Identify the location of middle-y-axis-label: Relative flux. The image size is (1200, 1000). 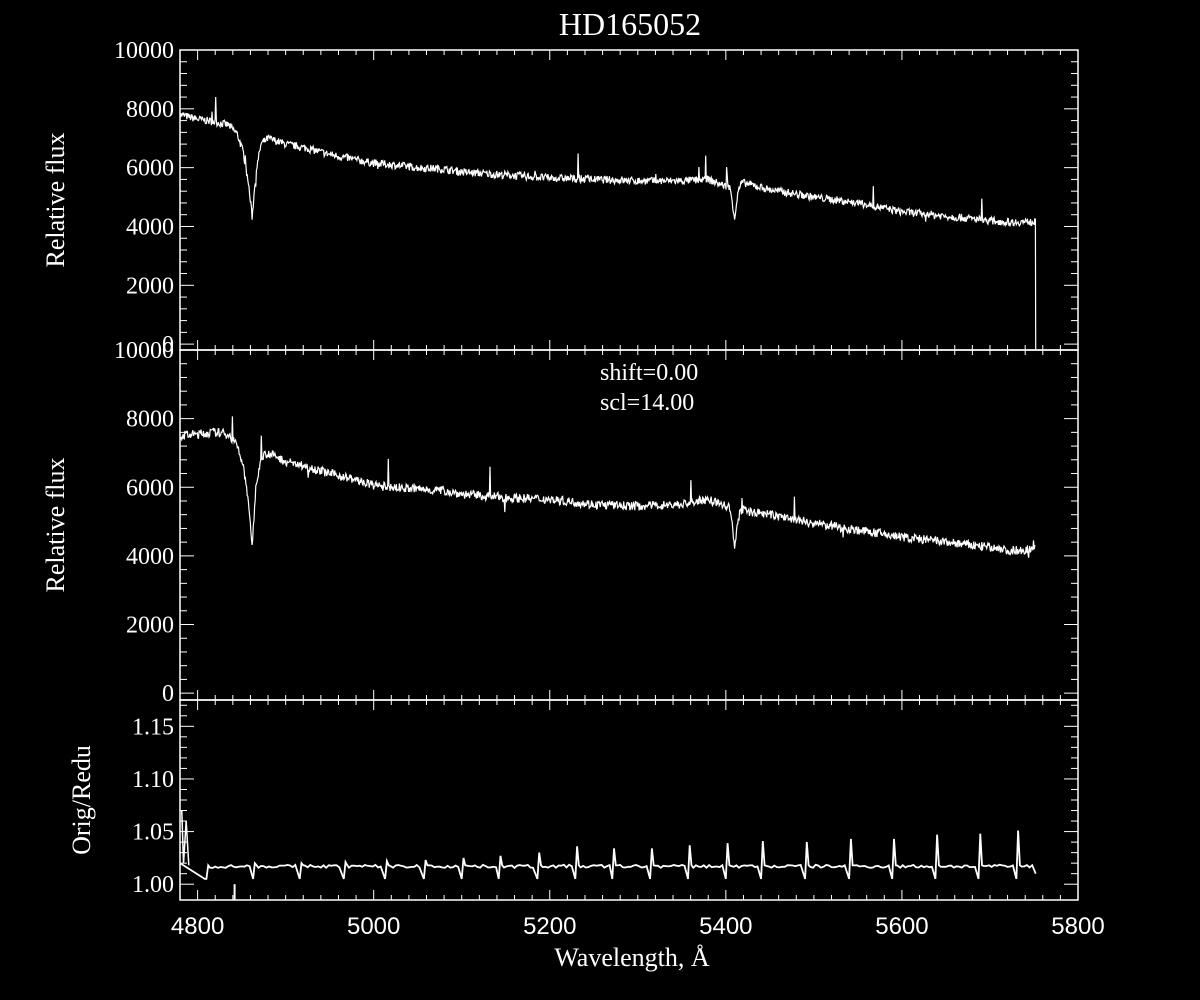
(55, 524).